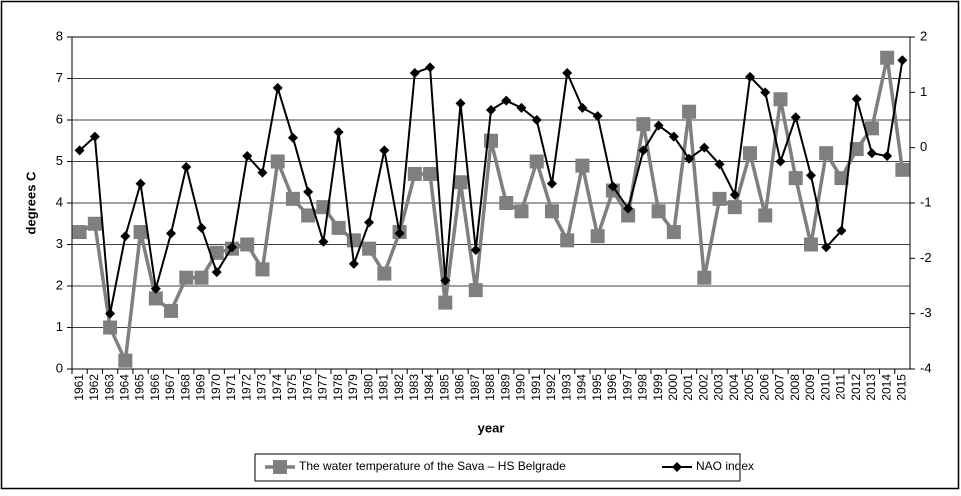 The width and height of the screenshot is (961, 496). I want to click on x-tick-label: 1972, so click(246, 387).